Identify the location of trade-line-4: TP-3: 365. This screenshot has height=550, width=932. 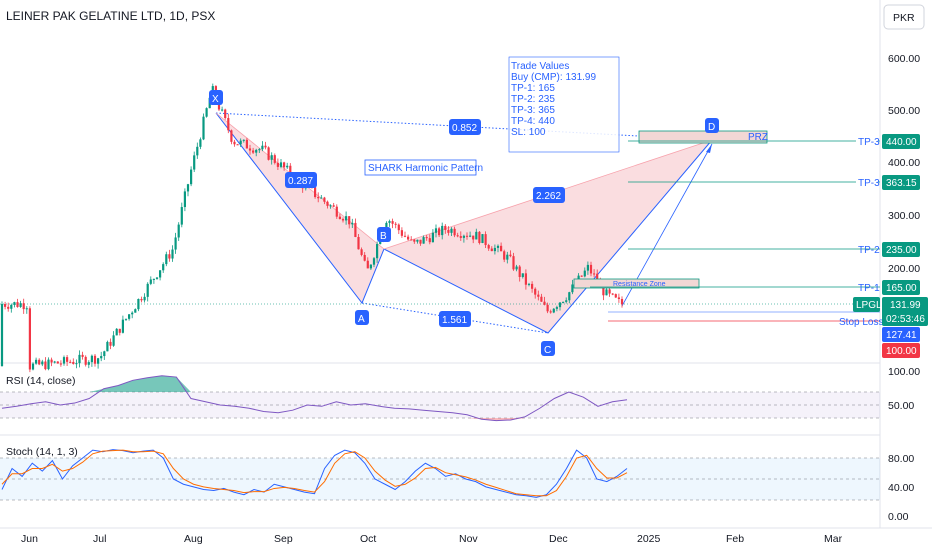
(533, 110).